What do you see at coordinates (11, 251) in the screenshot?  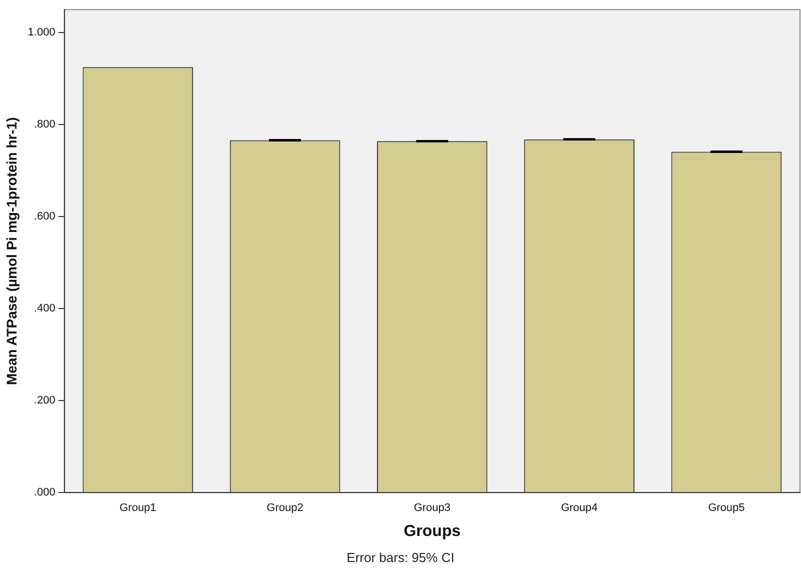 I see `y-axis-title: Mean ATPase (µmol Pi mg-1protein hr-1)` at bounding box center [11, 251].